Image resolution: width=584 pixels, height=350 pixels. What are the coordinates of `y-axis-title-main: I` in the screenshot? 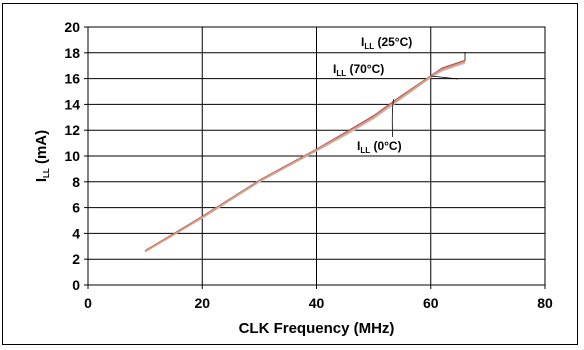 It's located at (41, 180).